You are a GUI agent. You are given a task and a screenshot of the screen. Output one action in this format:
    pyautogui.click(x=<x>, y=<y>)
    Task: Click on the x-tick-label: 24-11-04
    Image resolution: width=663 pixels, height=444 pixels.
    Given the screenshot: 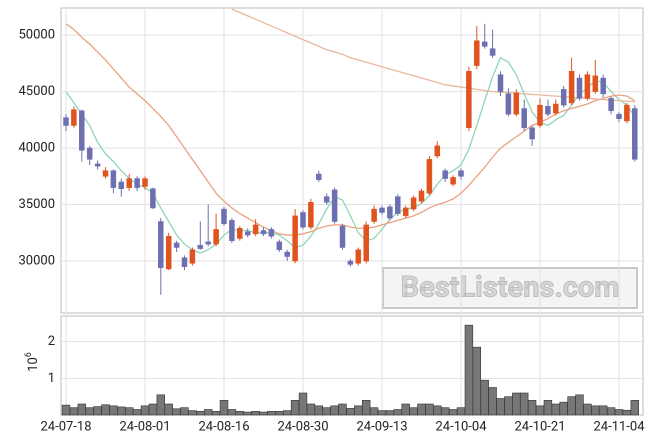 What is the action you would take?
    pyautogui.click(x=619, y=426)
    